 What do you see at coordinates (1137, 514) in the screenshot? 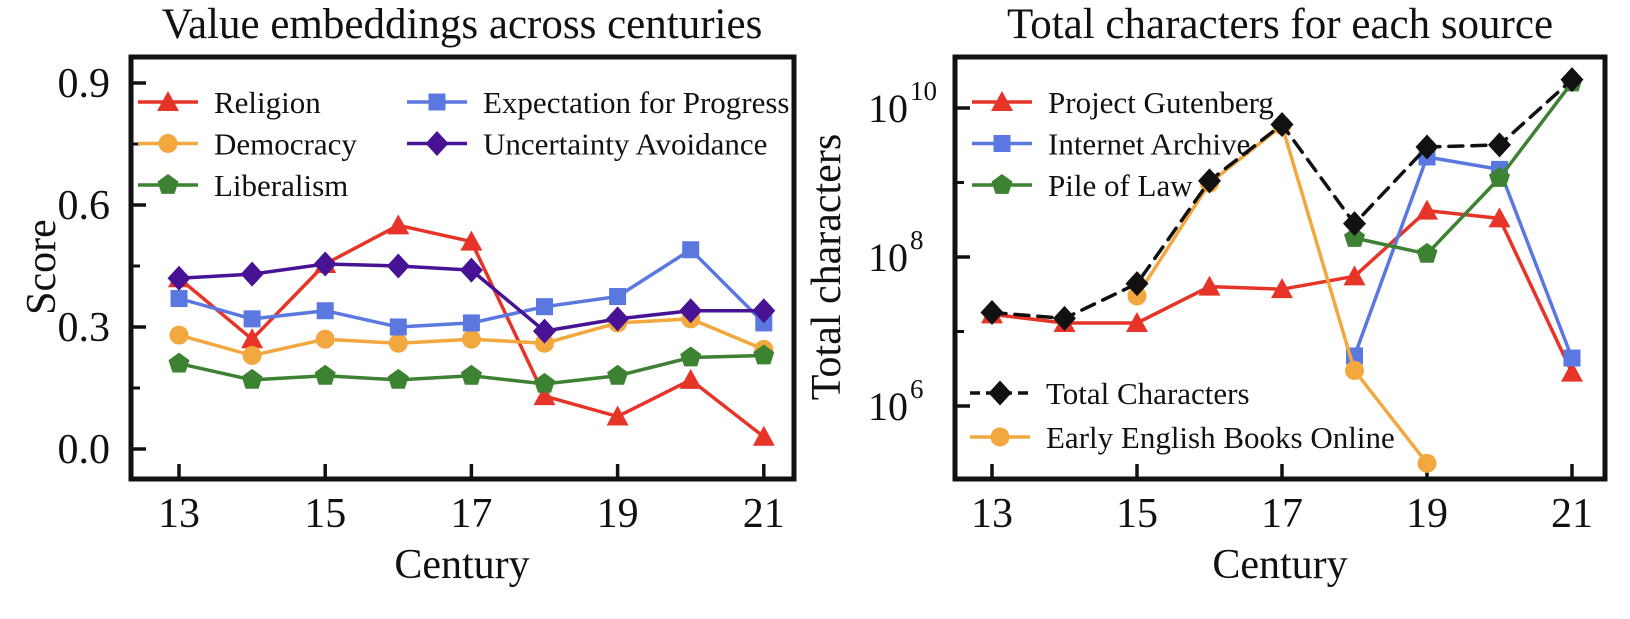
I see `x-tick-label: 15` at bounding box center [1137, 514].